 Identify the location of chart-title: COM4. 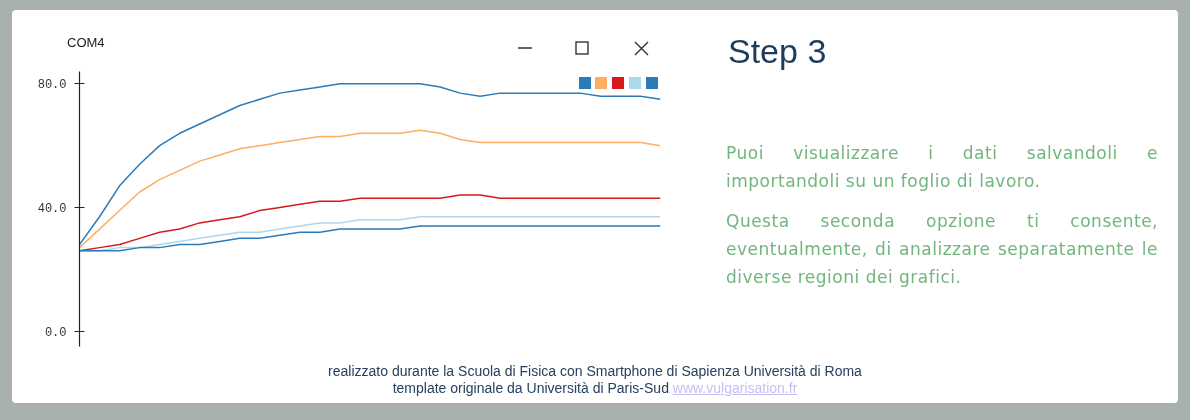
(86, 43).